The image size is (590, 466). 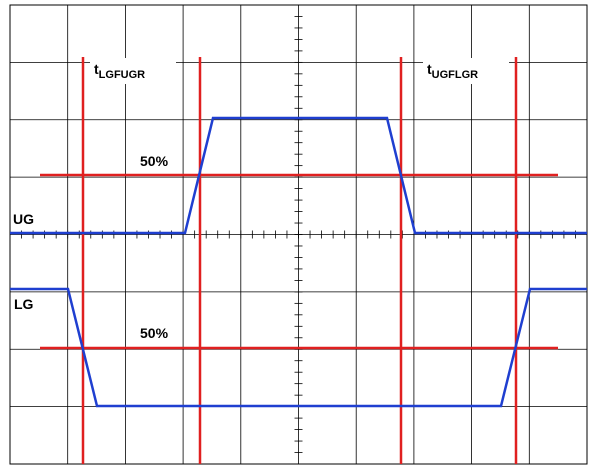 I want to click on timing-label: tUGFLGR, so click(x=452, y=71).